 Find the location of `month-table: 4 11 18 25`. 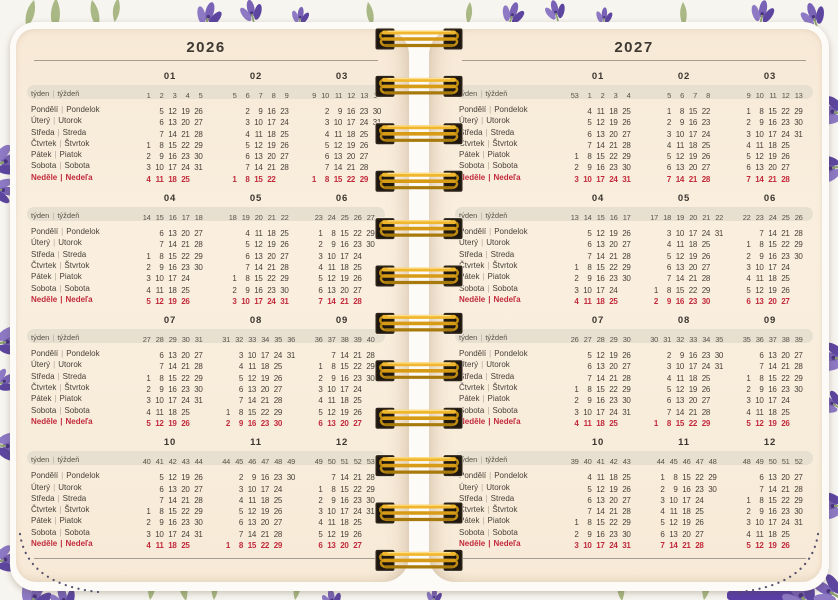

month-table: 4 11 18 25 is located at coordinates (256, 365).